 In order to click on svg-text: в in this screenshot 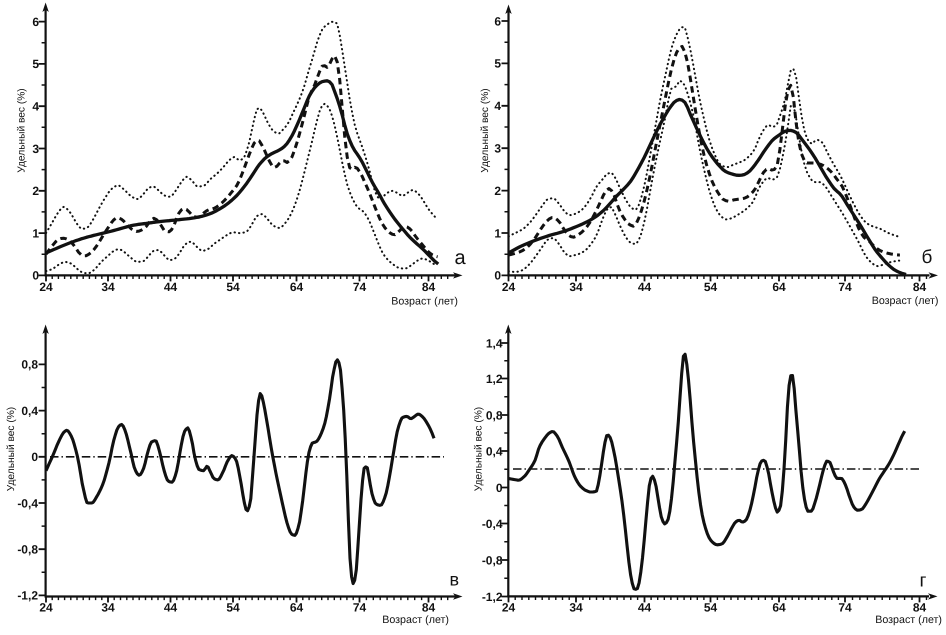, I will do `click(455, 580)`.